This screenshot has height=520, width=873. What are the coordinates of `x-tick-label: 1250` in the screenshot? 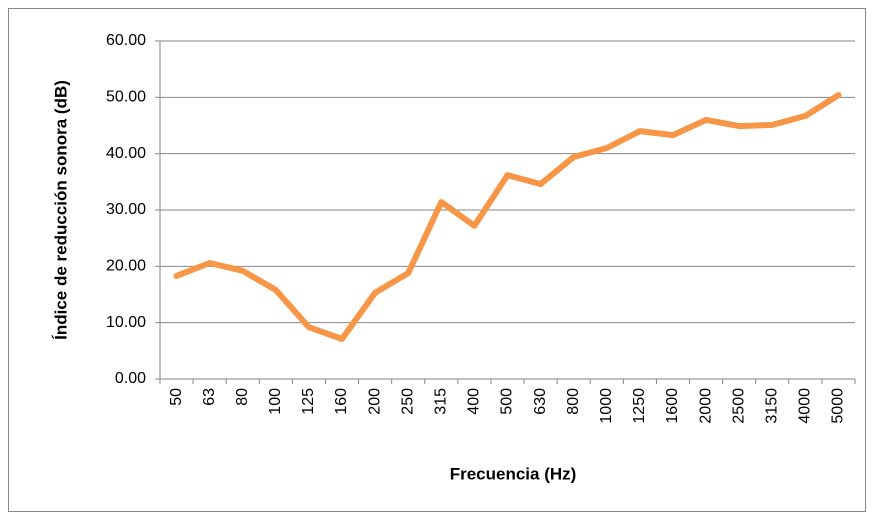 It's located at (639, 406).